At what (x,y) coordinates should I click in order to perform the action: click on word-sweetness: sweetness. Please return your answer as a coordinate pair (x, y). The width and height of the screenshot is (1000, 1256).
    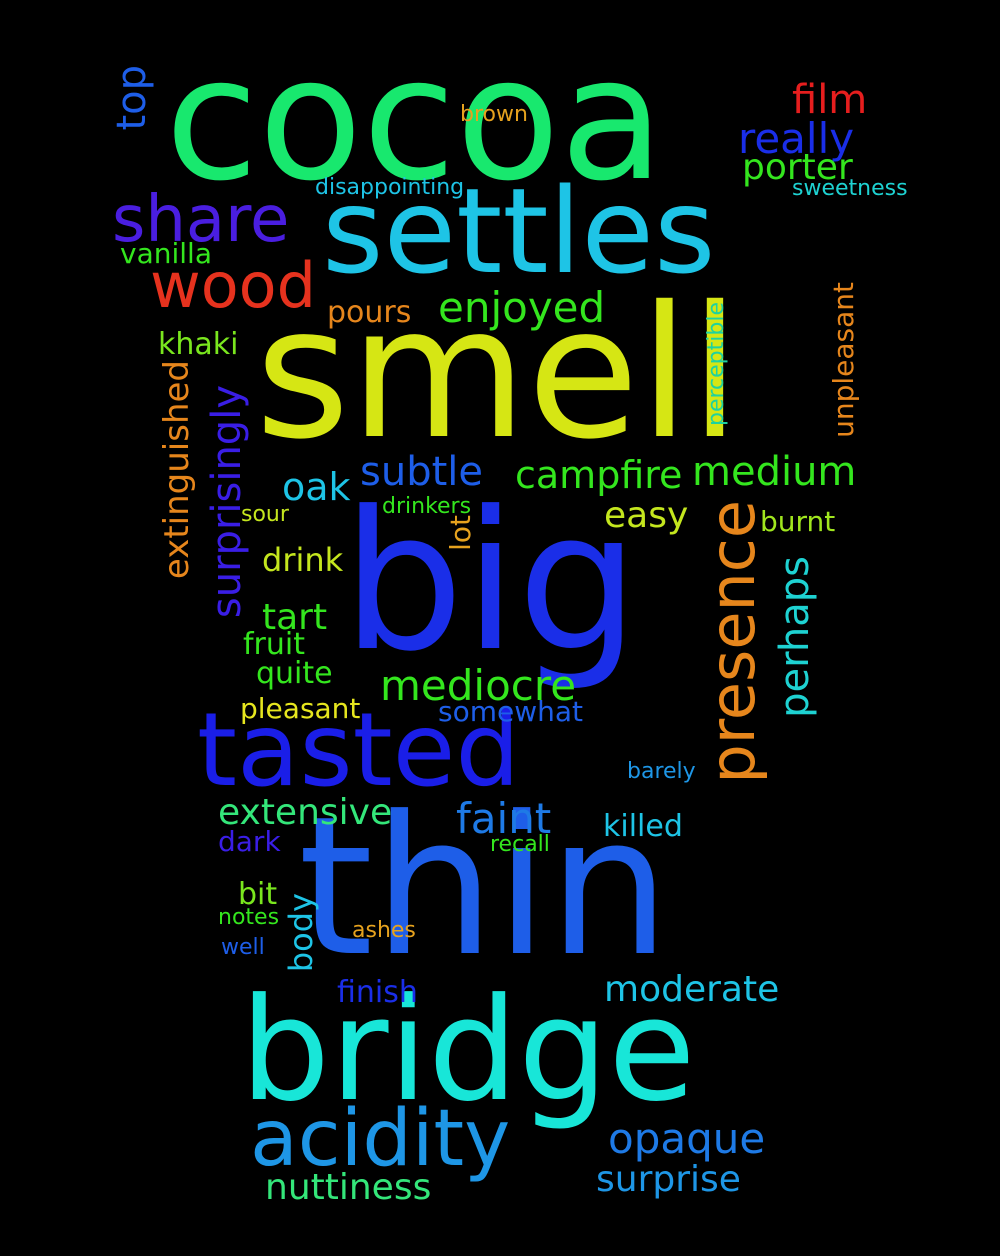
    Looking at the image, I should click on (850, 188).